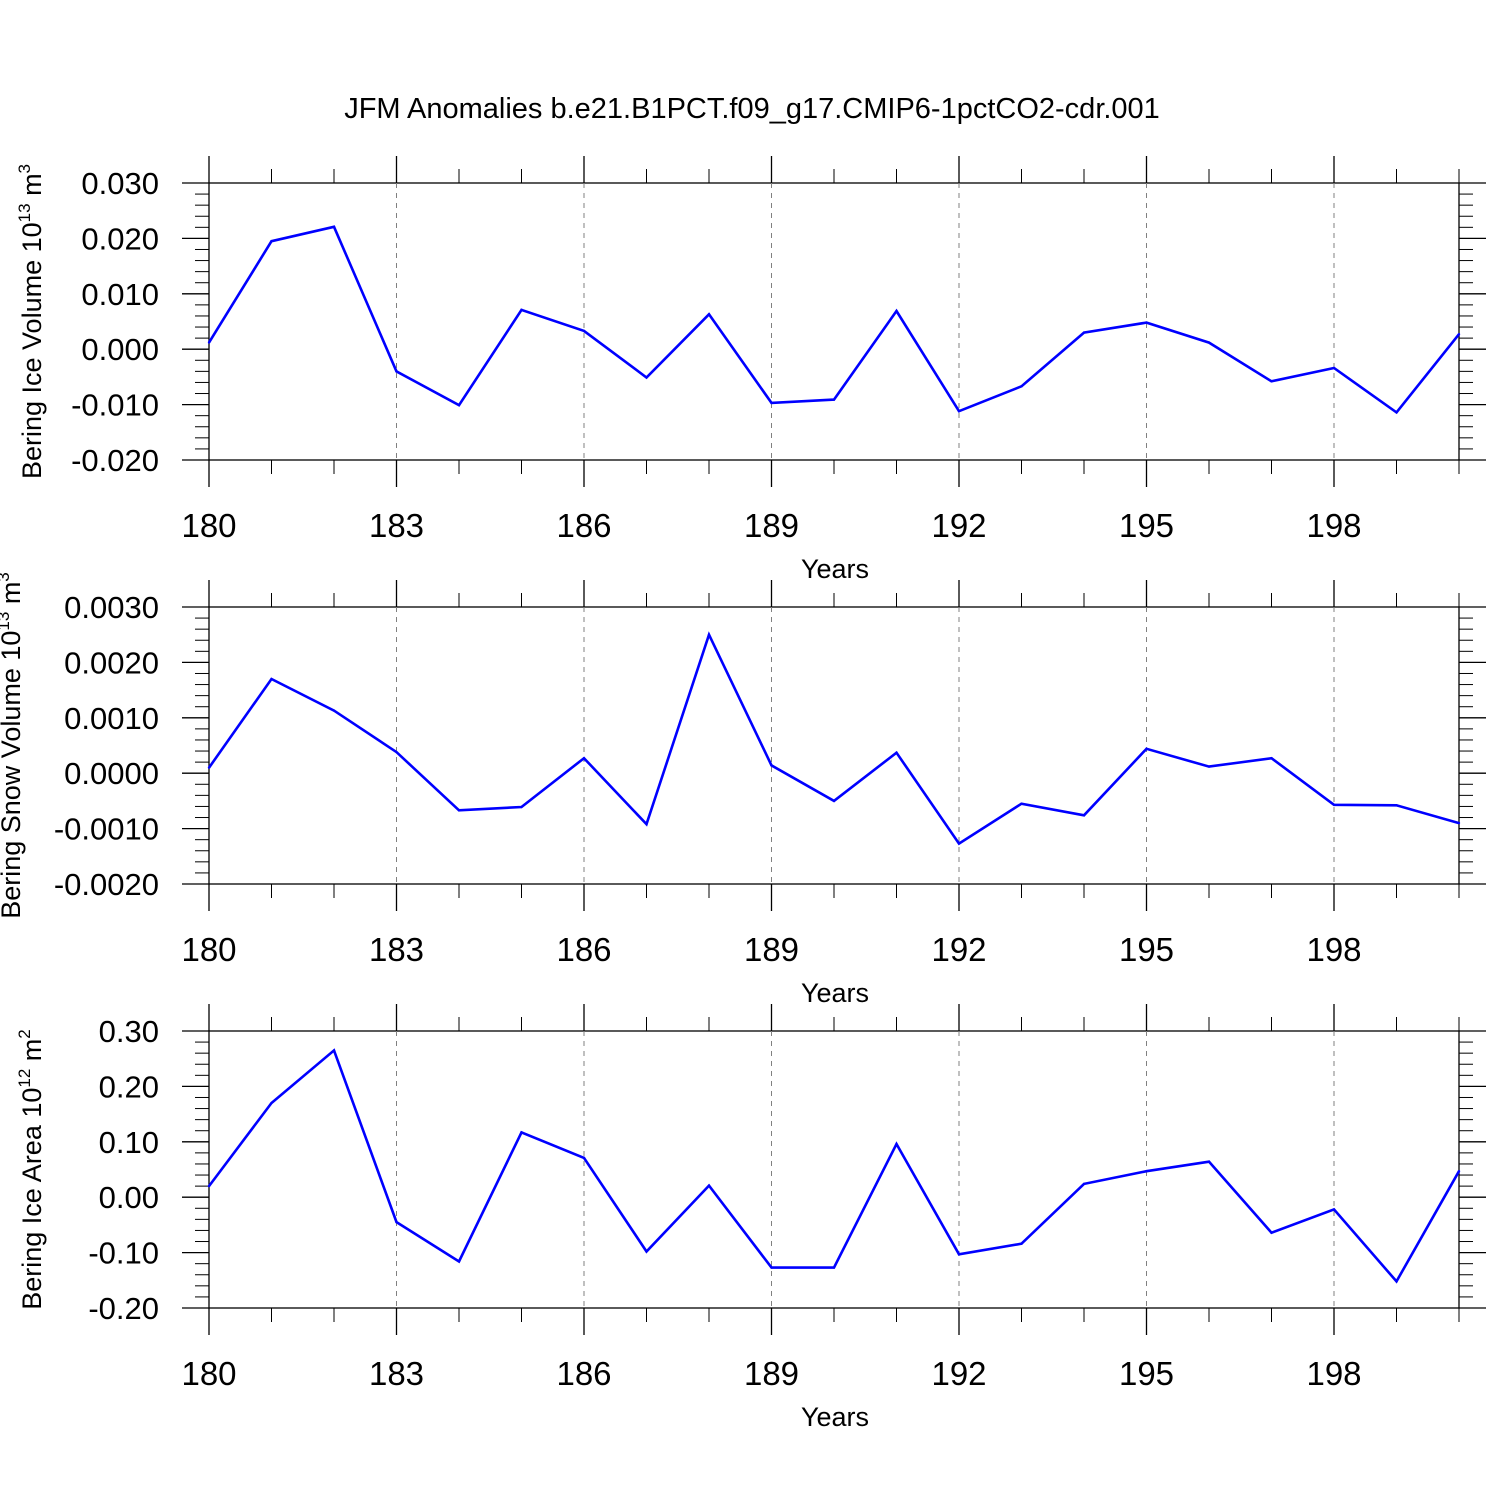 The image size is (1500, 1500). What do you see at coordinates (115, 460) in the screenshot?
I see `y-tick-label: -0.020` at bounding box center [115, 460].